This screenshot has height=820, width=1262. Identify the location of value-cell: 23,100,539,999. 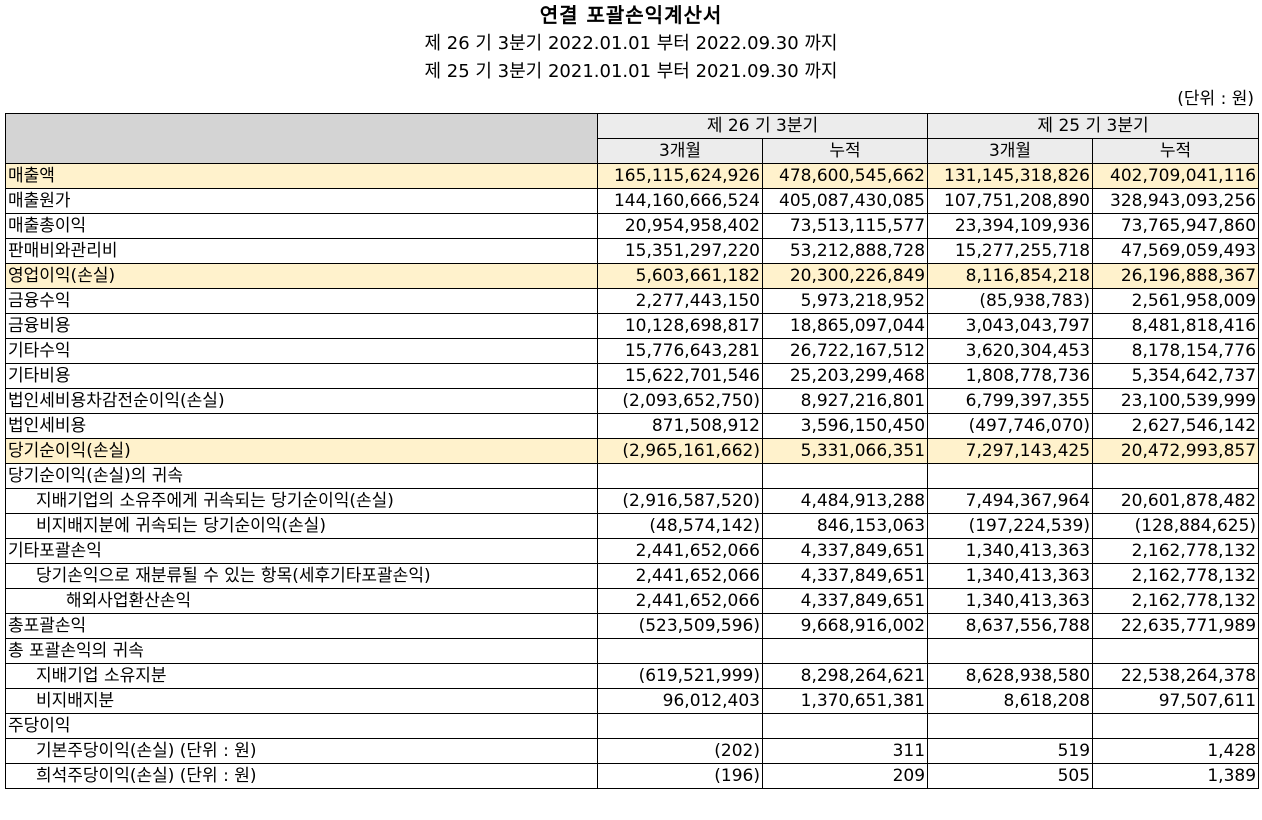
(1176, 401).